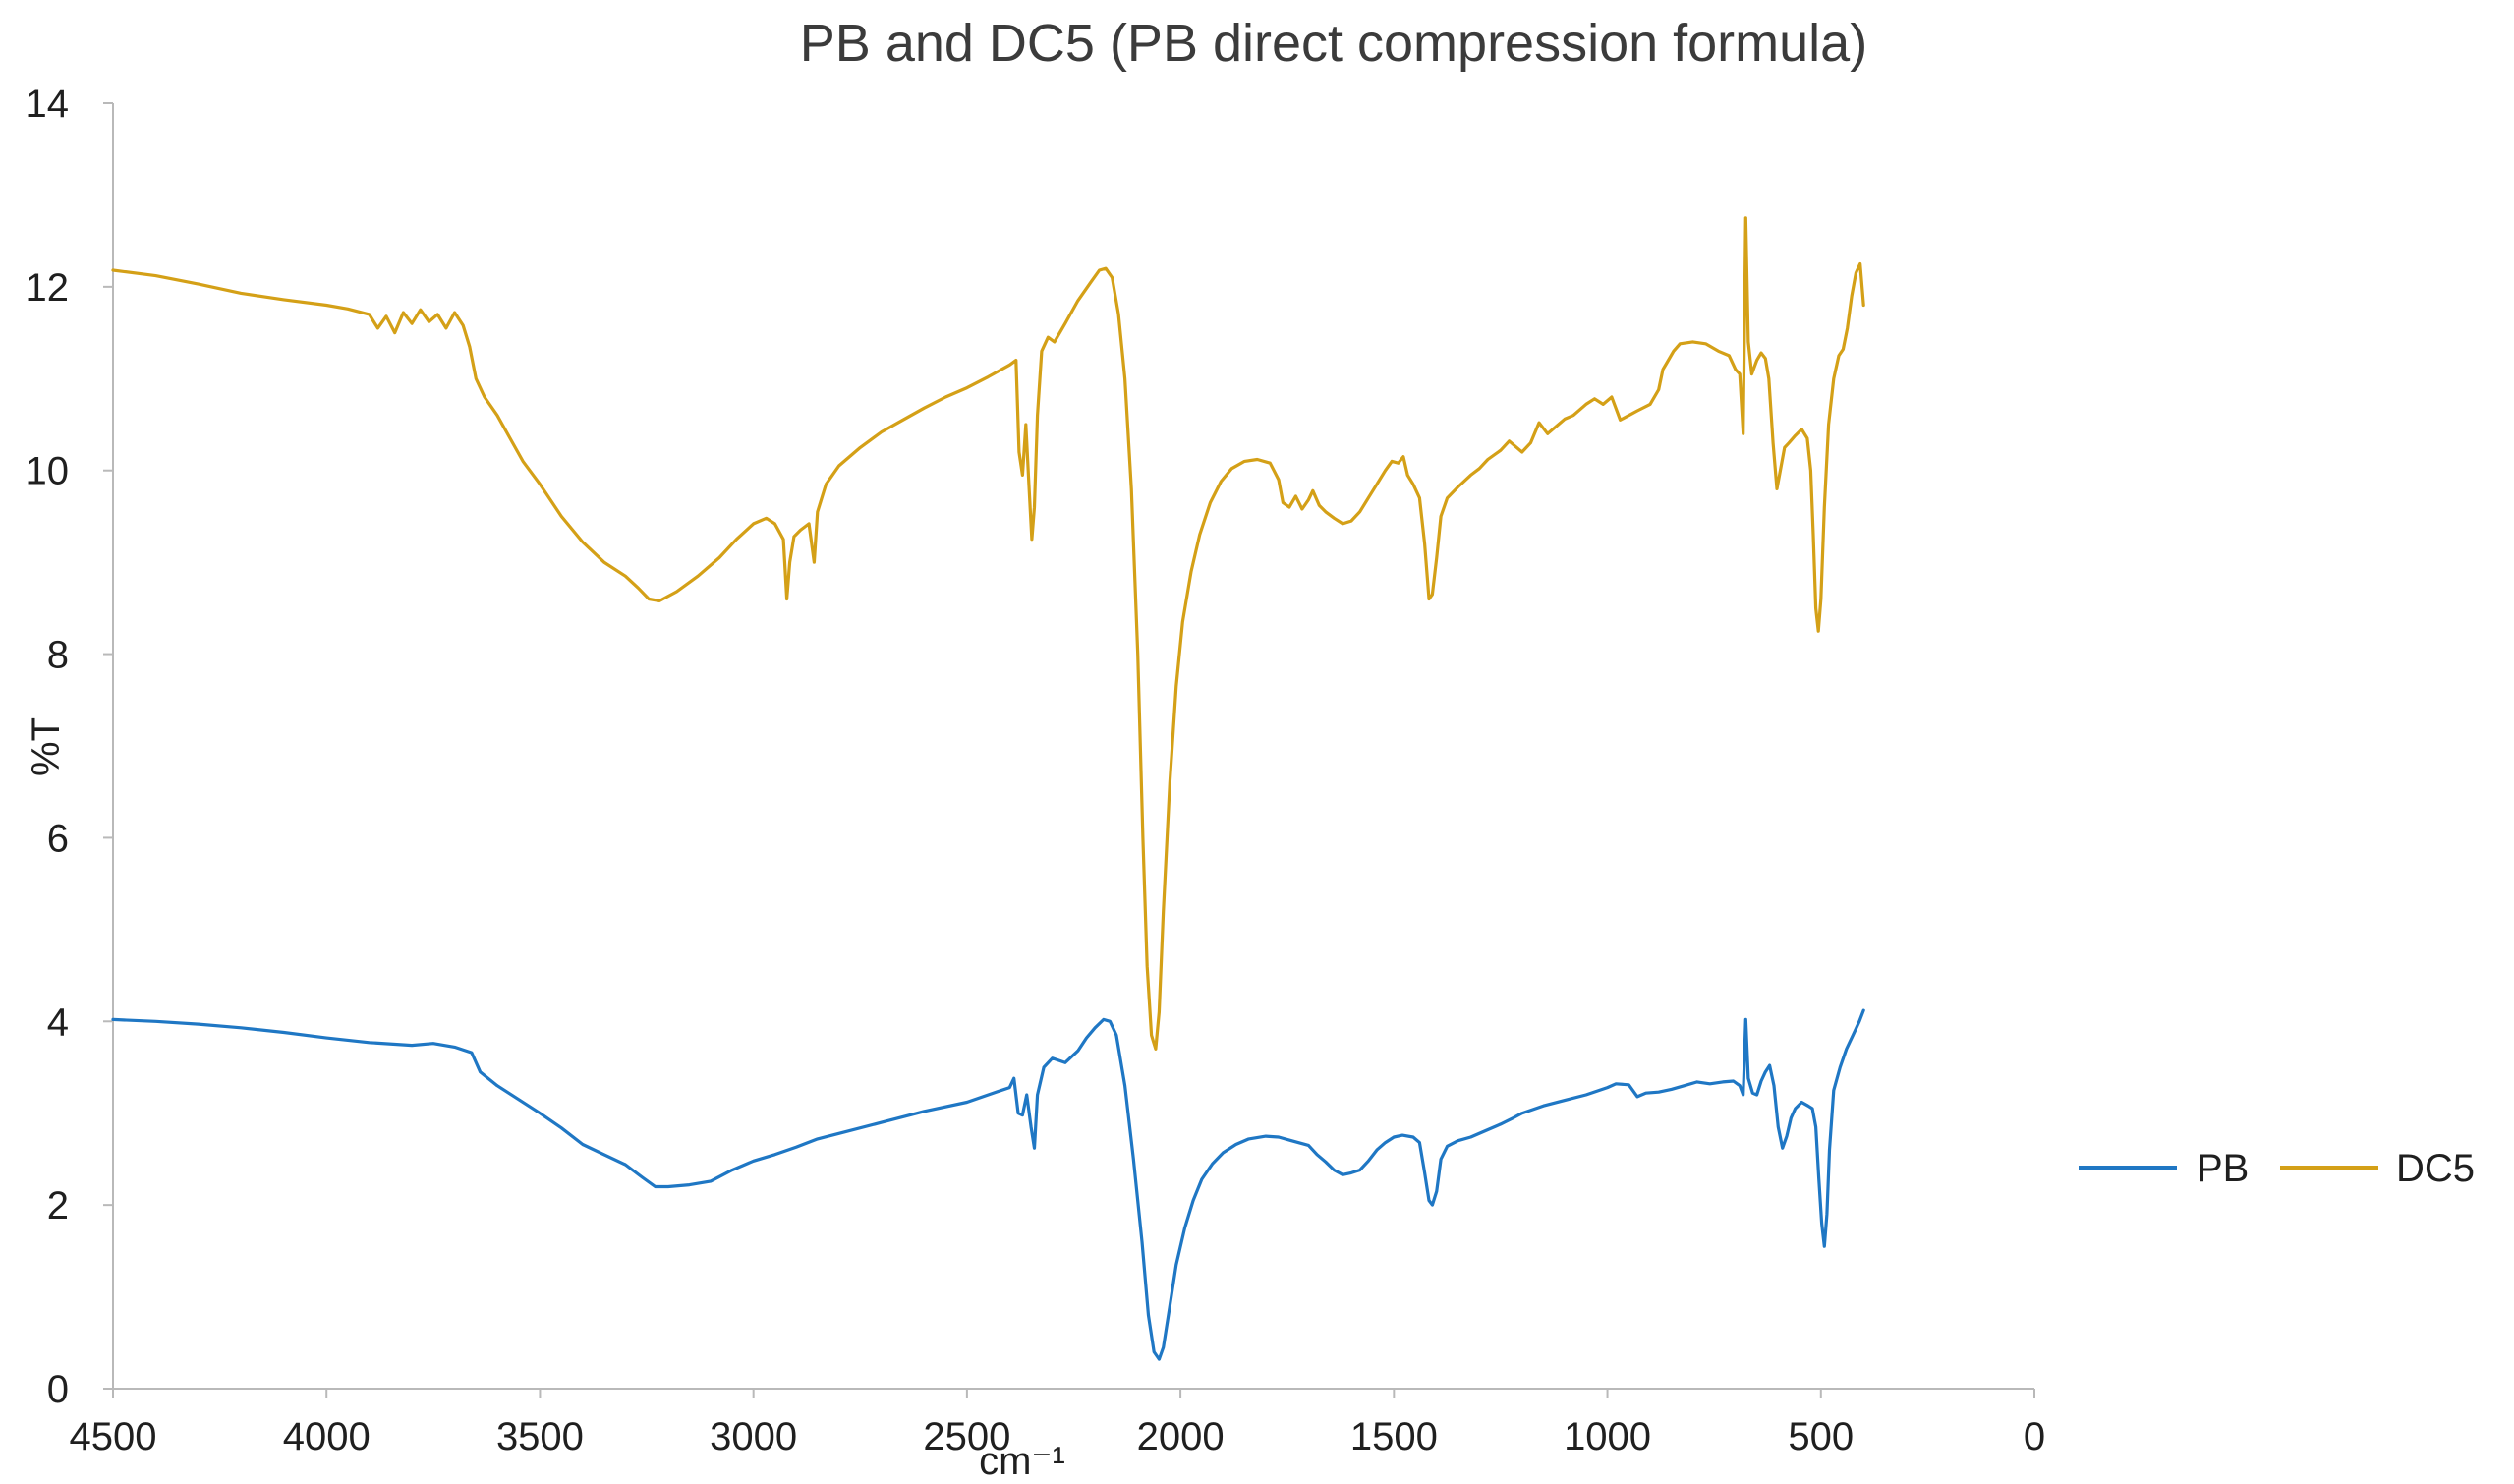  I want to click on y-tick-label: 12, so click(48, 288).